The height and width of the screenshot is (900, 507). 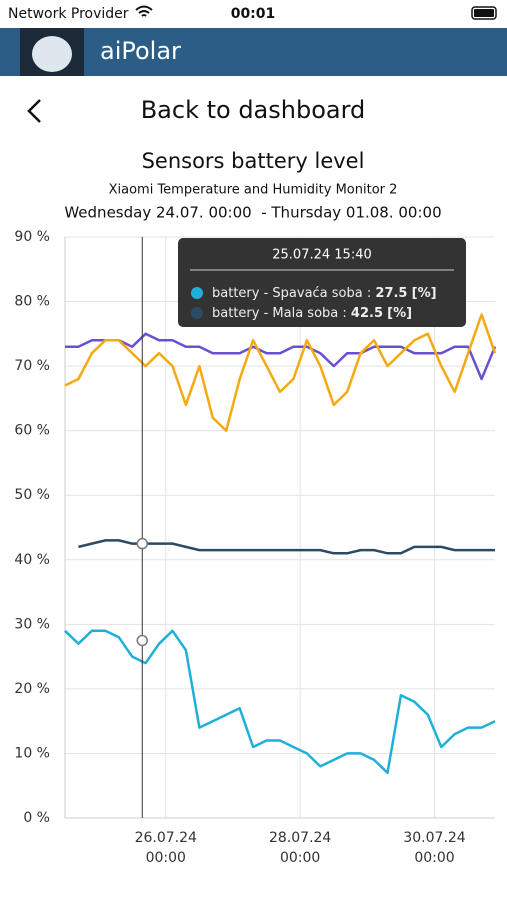 What do you see at coordinates (367, 313) in the screenshot?
I see `tooltip-value: 42.5` at bounding box center [367, 313].